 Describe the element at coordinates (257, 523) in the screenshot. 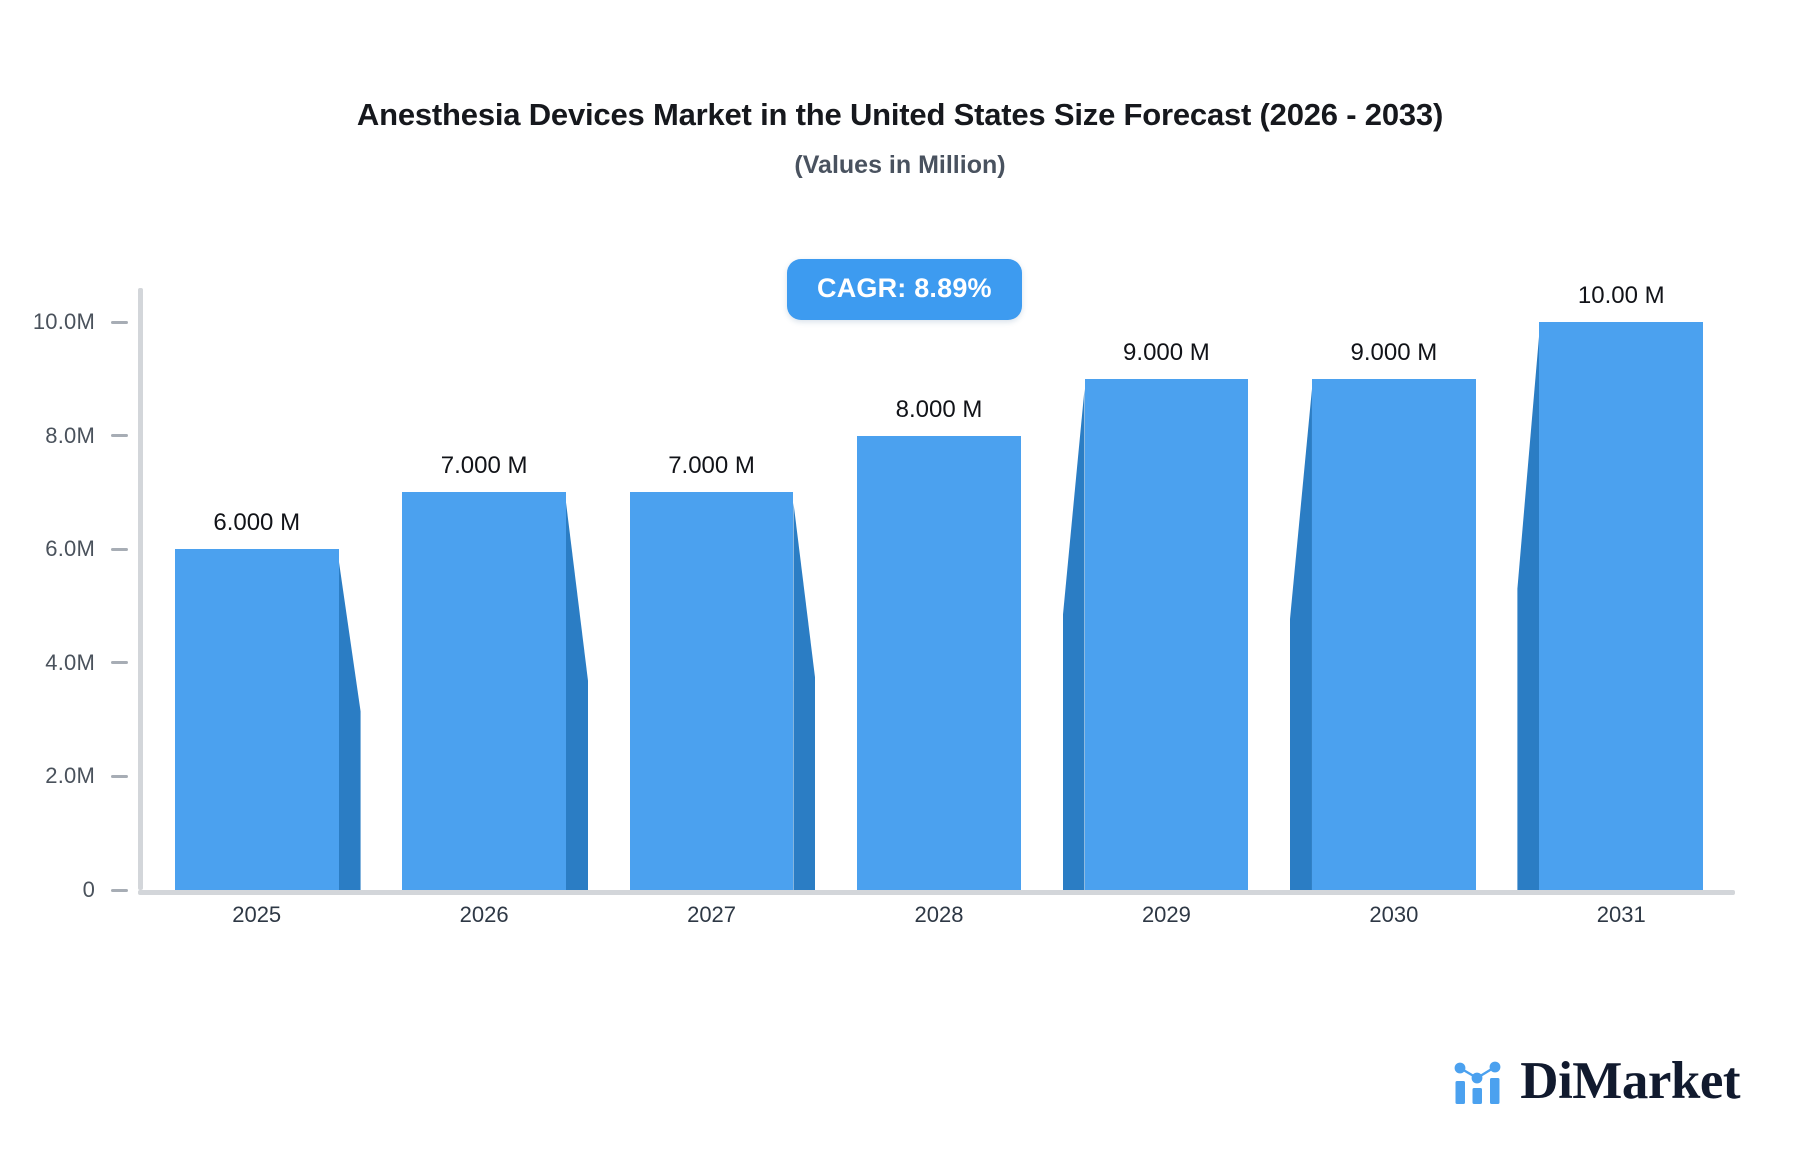

I see `bar-value-label: 6.000 M` at that location.